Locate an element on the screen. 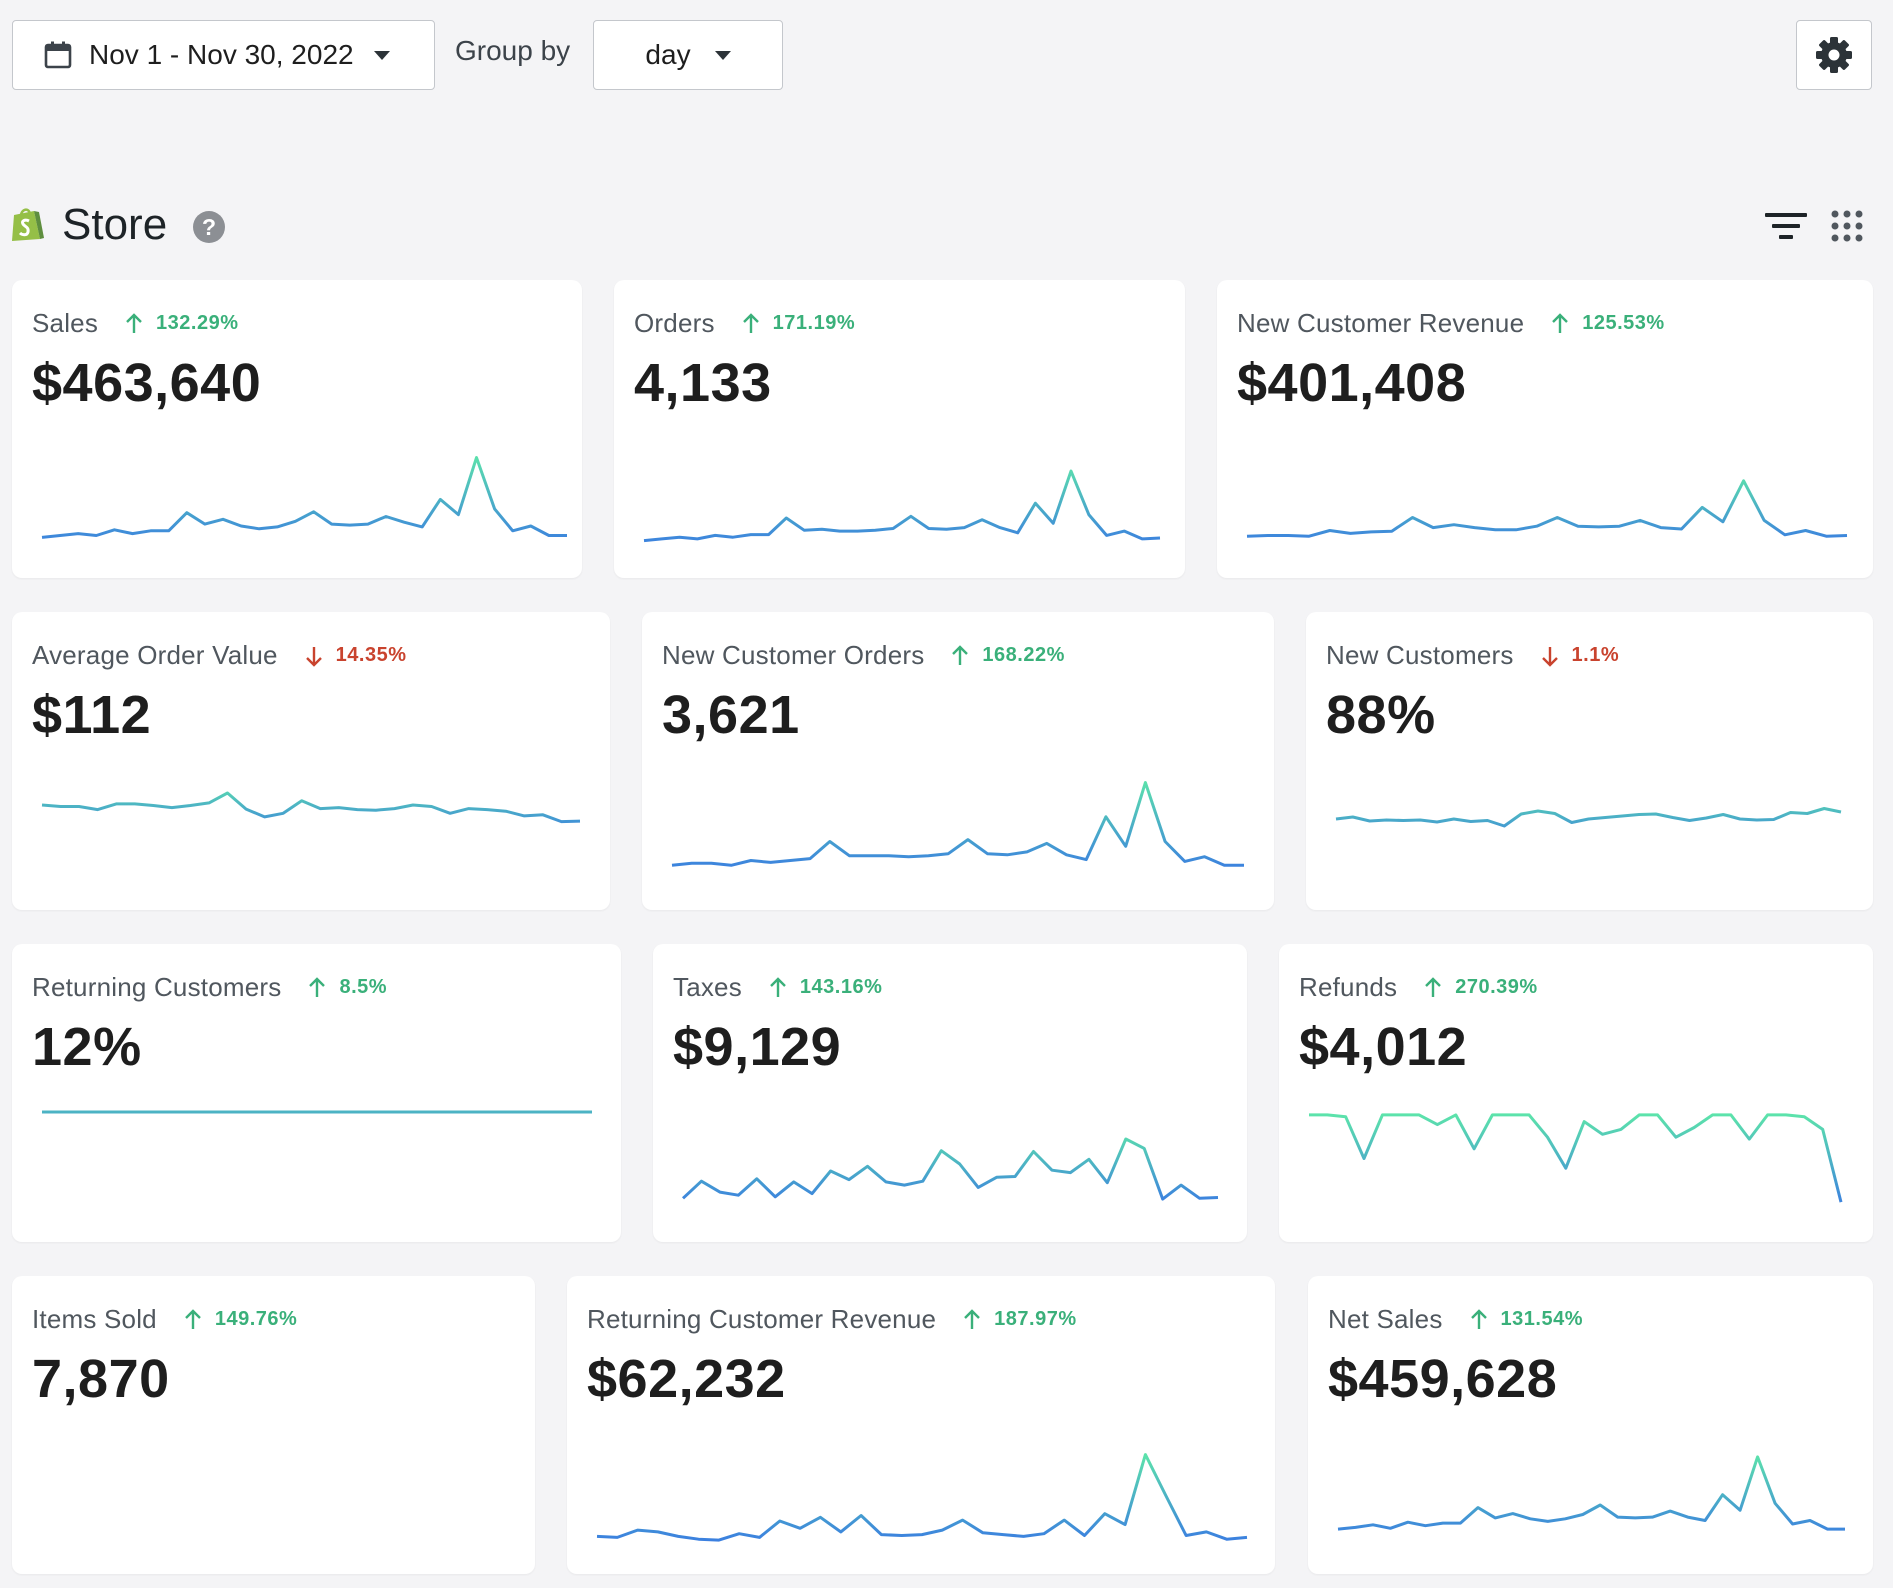  metric-header: Sales 132.29% is located at coordinates (135, 323).